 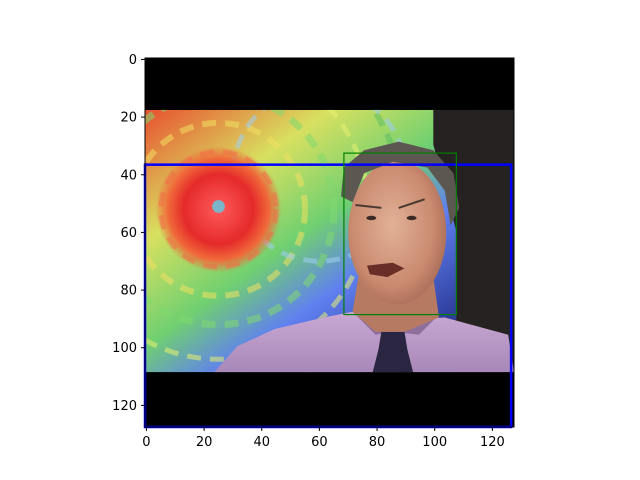 What do you see at coordinates (492, 442) in the screenshot?
I see `x-tick-label: 120` at bounding box center [492, 442].